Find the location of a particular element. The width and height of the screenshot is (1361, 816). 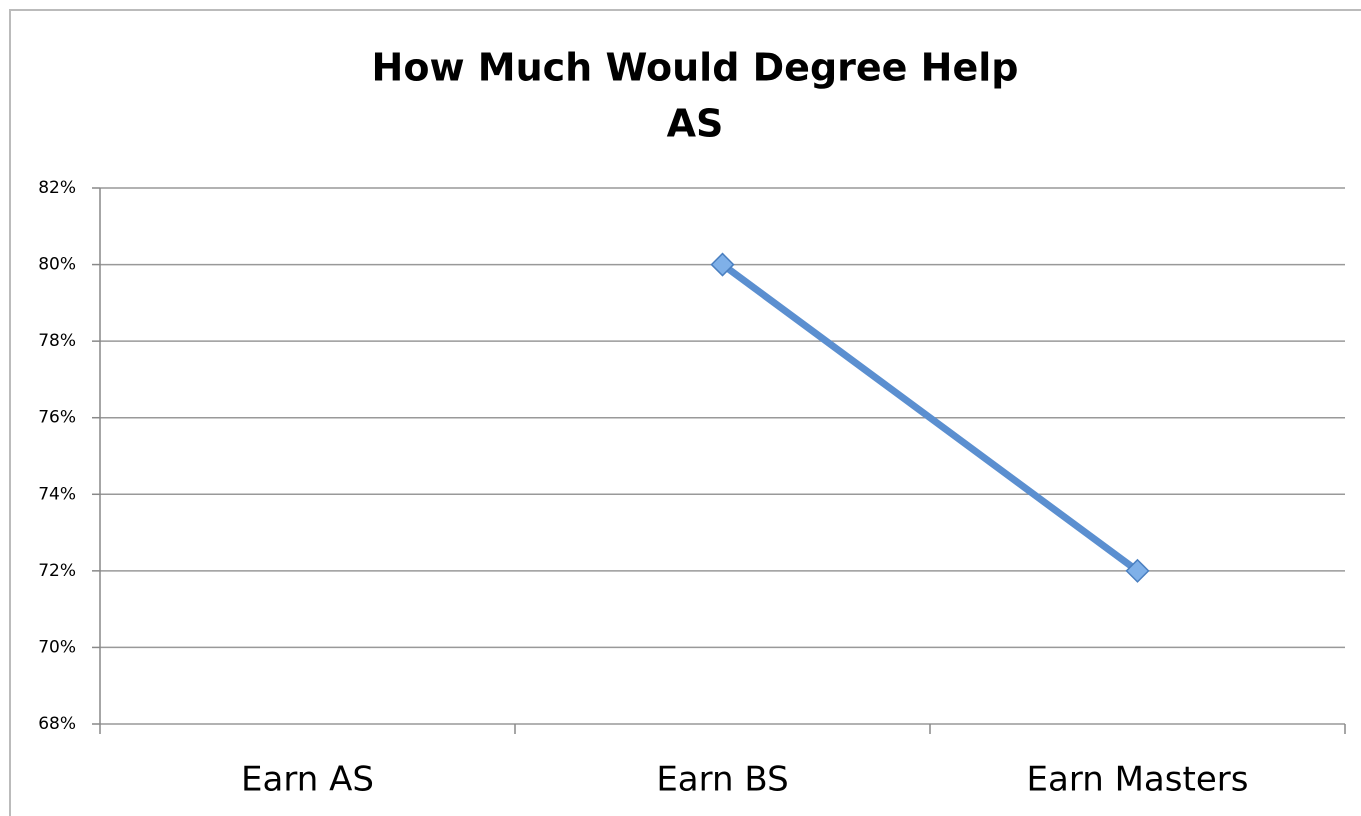

y-tick-label: 78% is located at coordinates (57, 341).